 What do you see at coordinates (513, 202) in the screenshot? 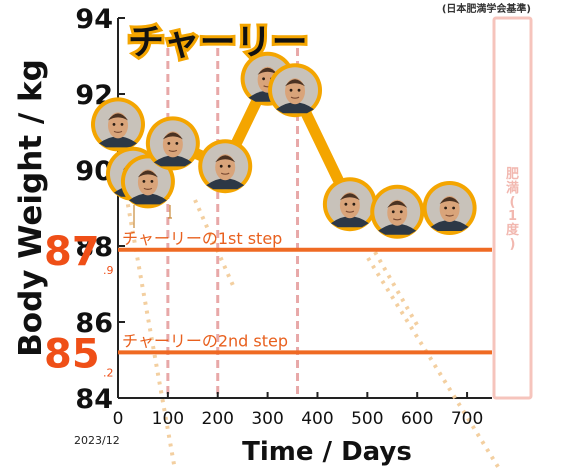
I see `bmi-band-char: (` at bounding box center [513, 202].